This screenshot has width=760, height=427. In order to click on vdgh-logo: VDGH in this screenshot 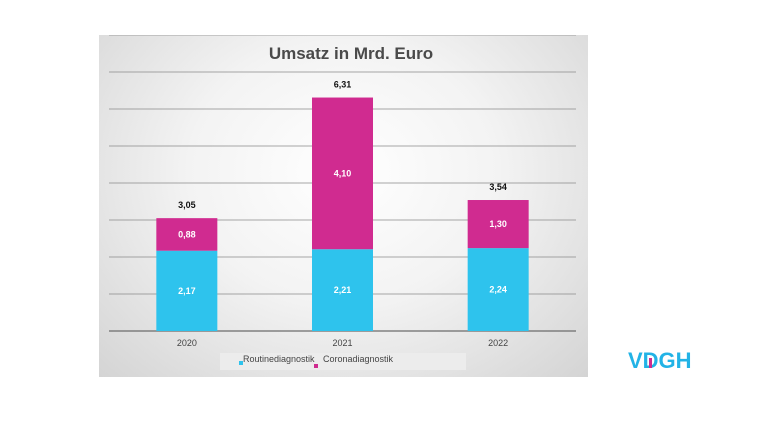, I will do `click(660, 360)`.